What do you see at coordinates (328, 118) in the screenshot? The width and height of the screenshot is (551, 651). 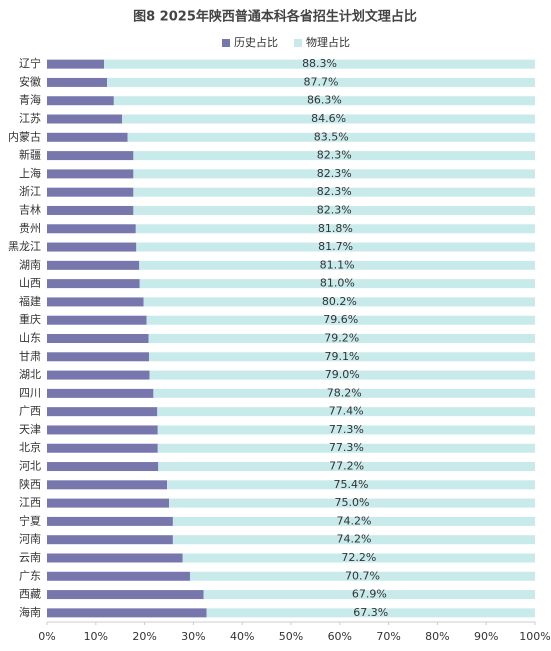 I see `data-label: 84.6%` at bounding box center [328, 118].